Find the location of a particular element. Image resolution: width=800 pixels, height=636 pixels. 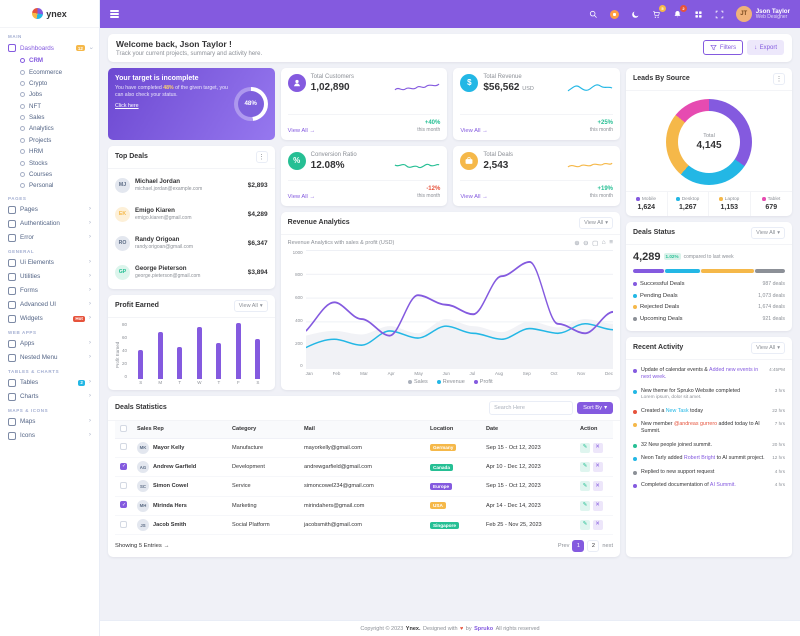

bar-column: W is located at coordinates (200, 354).